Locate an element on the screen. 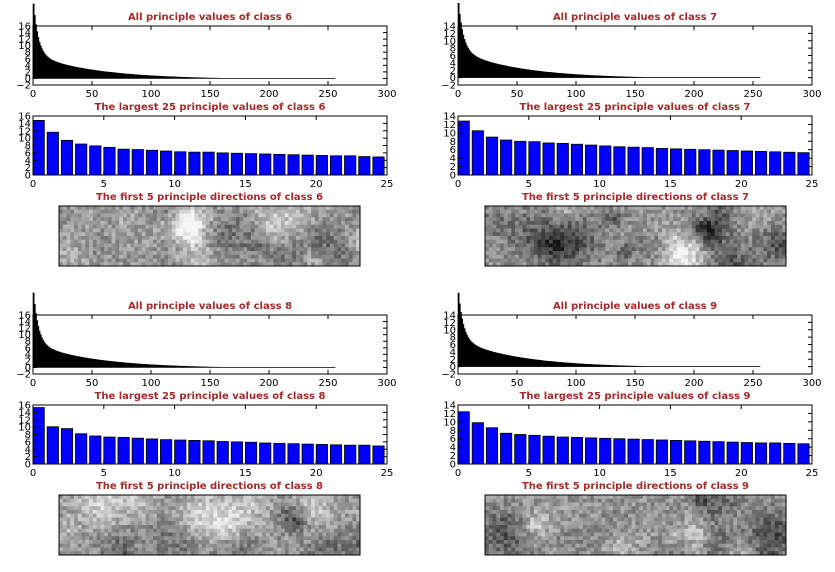 This screenshot has width=835, height=572. x-tick-label: 25 is located at coordinates (812, 184).